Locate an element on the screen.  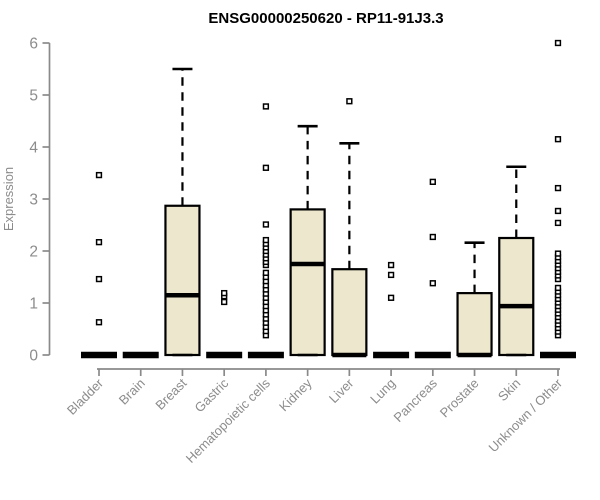
chart-title: ENSG00000250620 - RP11-91J3.3 is located at coordinates (325, 18).